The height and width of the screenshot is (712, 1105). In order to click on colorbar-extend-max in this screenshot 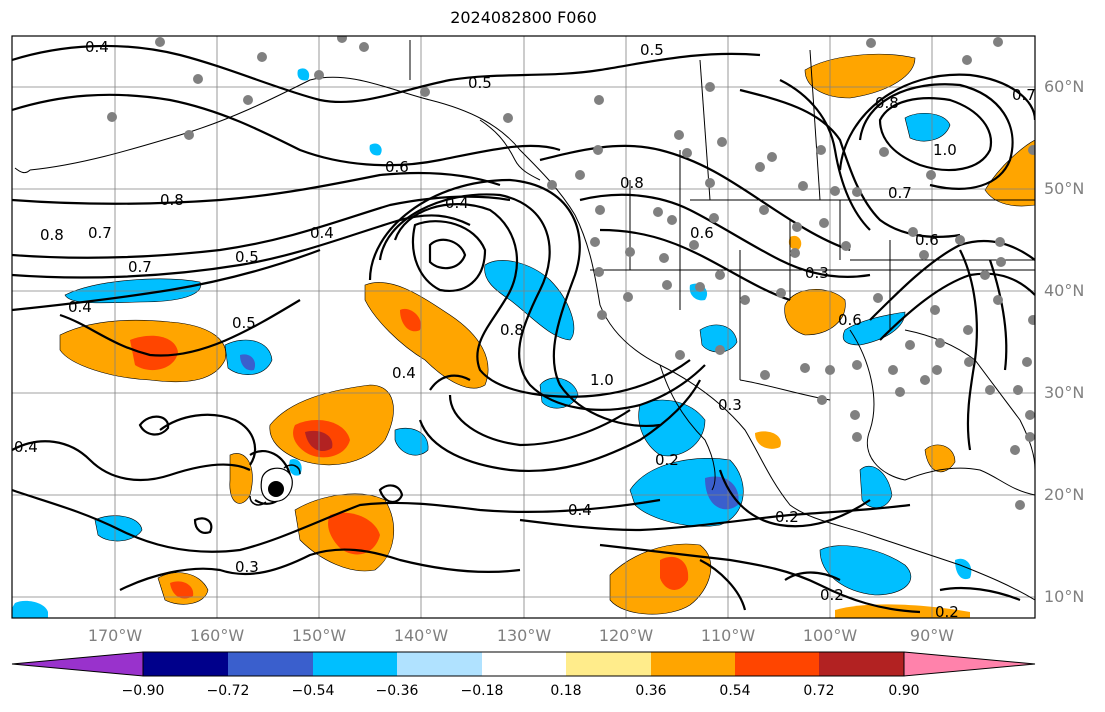, I will do `click(969, 664)`.